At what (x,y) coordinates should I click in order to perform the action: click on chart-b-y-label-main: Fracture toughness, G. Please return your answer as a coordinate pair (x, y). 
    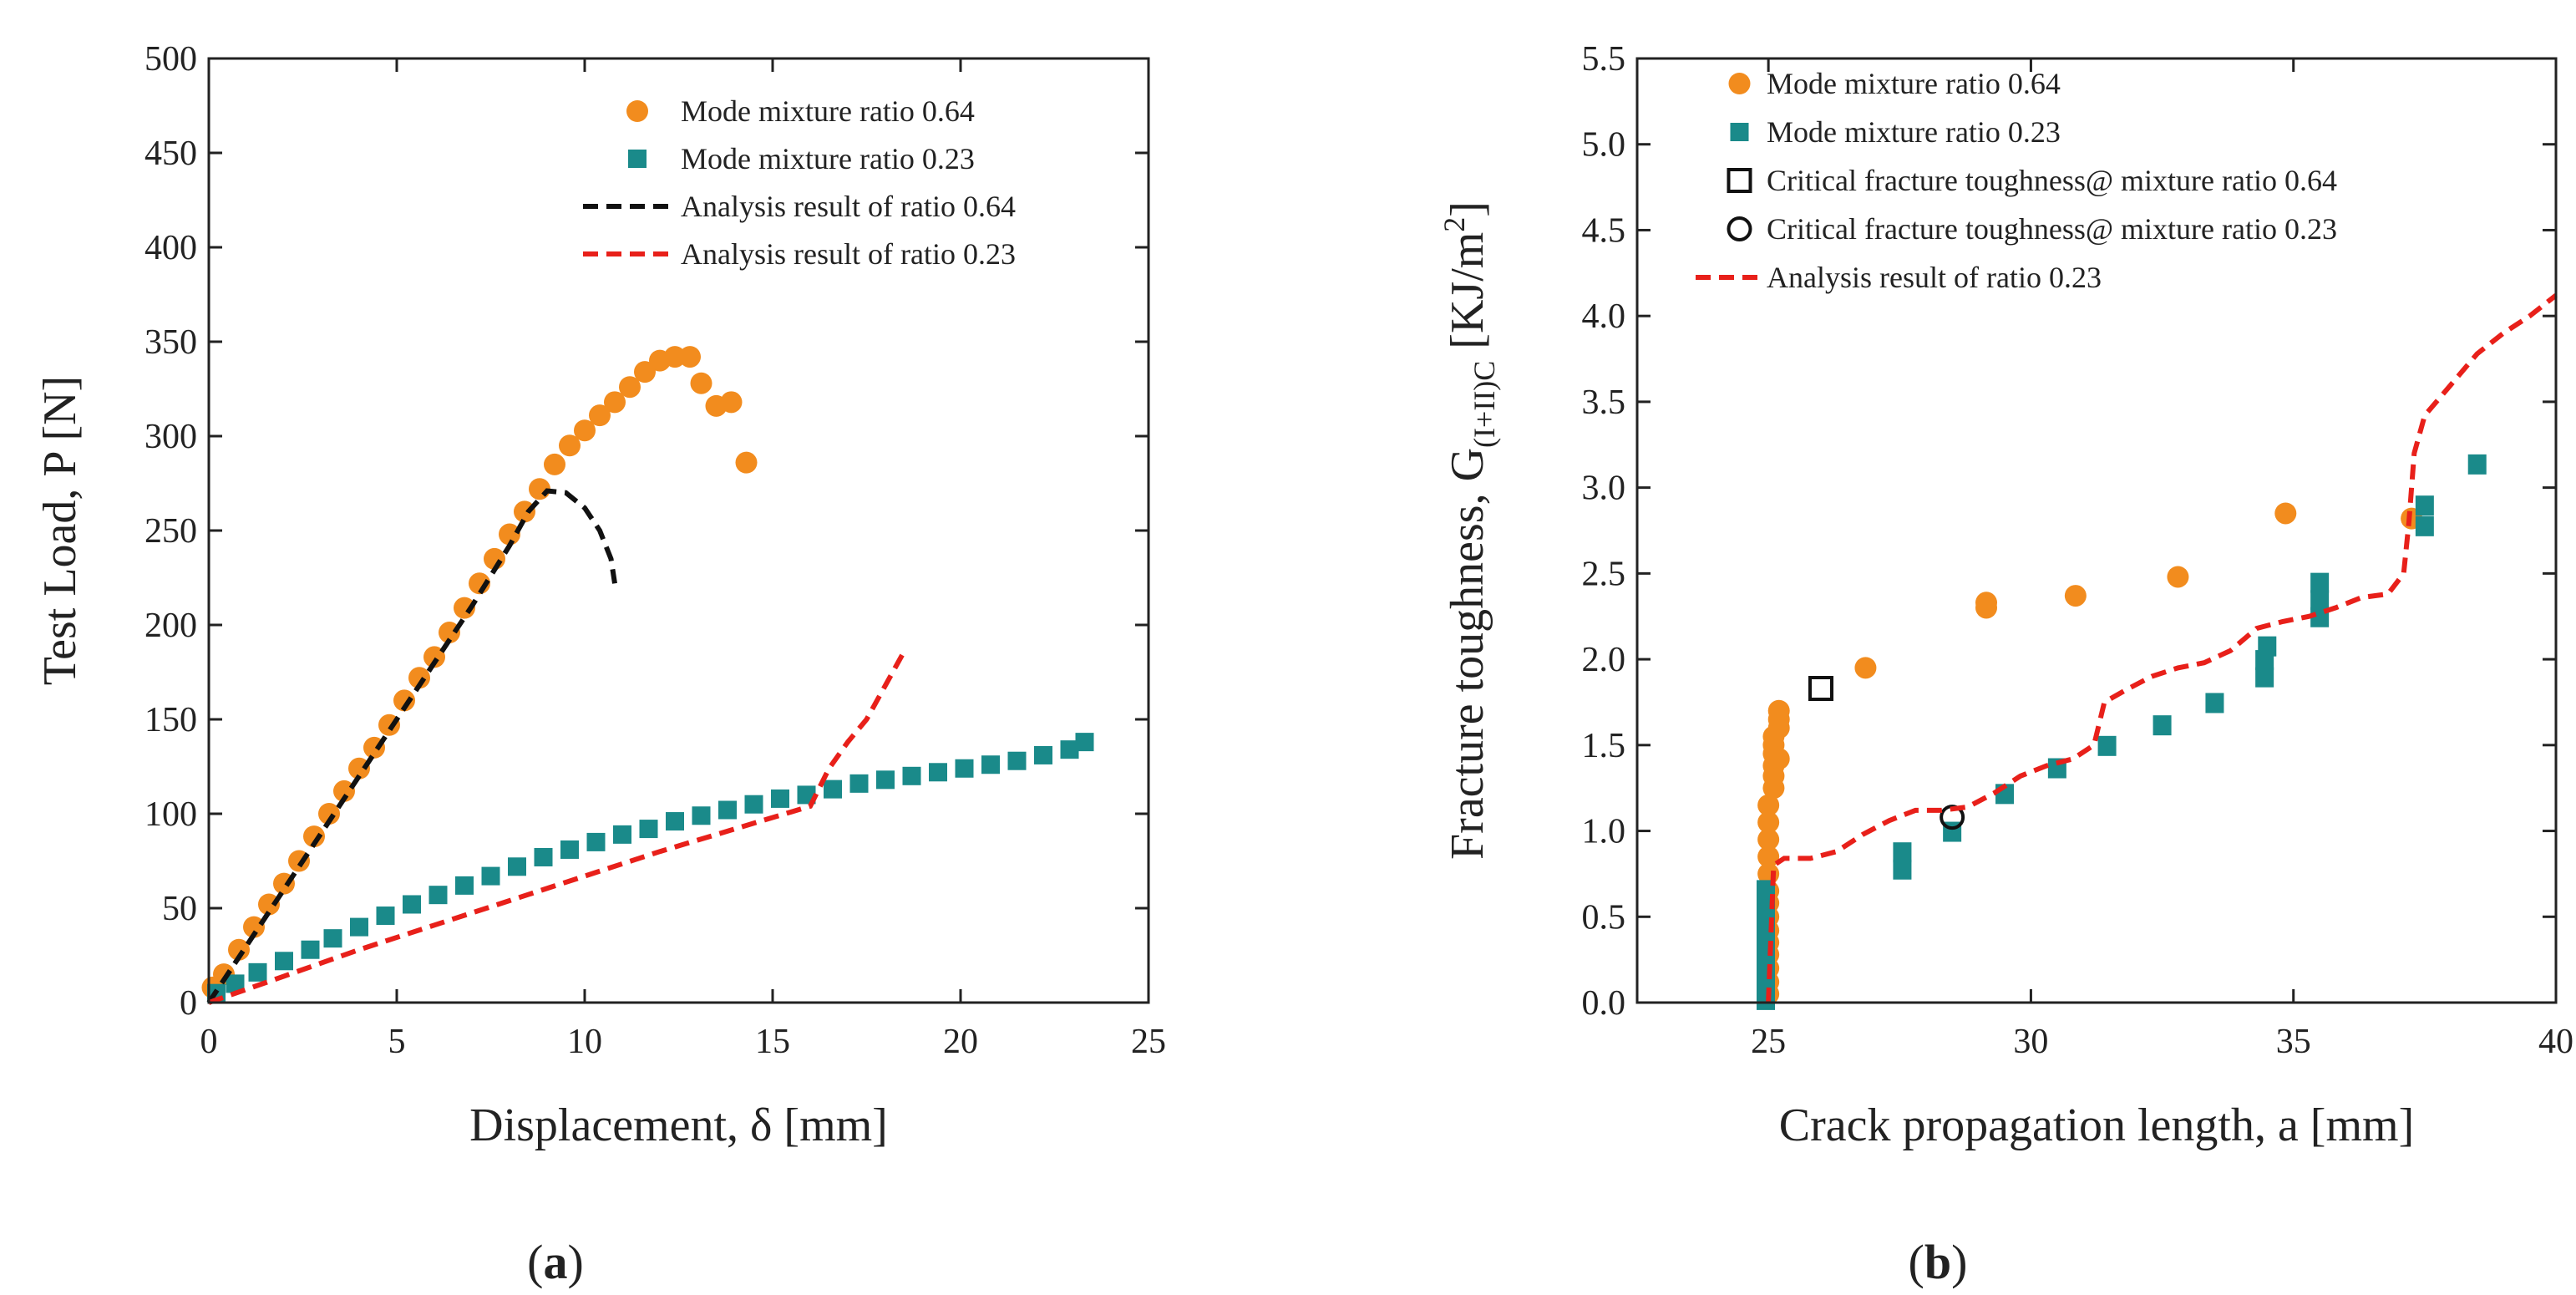
    Looking at the image, I should click on (1467, 654).